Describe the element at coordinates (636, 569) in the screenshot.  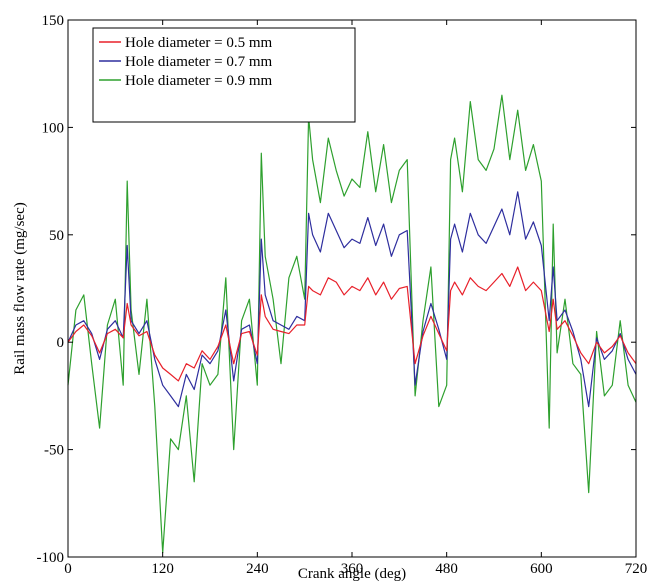
I see `x-tick-label: 720` at that location.